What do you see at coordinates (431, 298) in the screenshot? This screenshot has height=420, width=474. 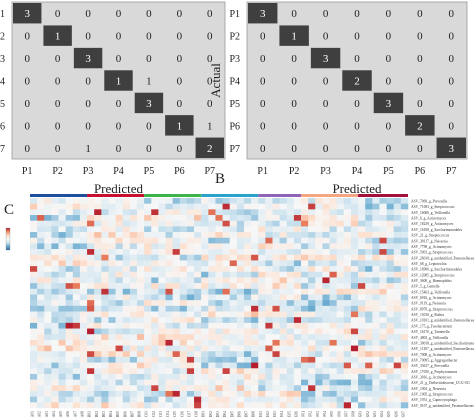 I see `row-label: ASV_6916_g_Actinomyces` at bounding box center [431, 298].